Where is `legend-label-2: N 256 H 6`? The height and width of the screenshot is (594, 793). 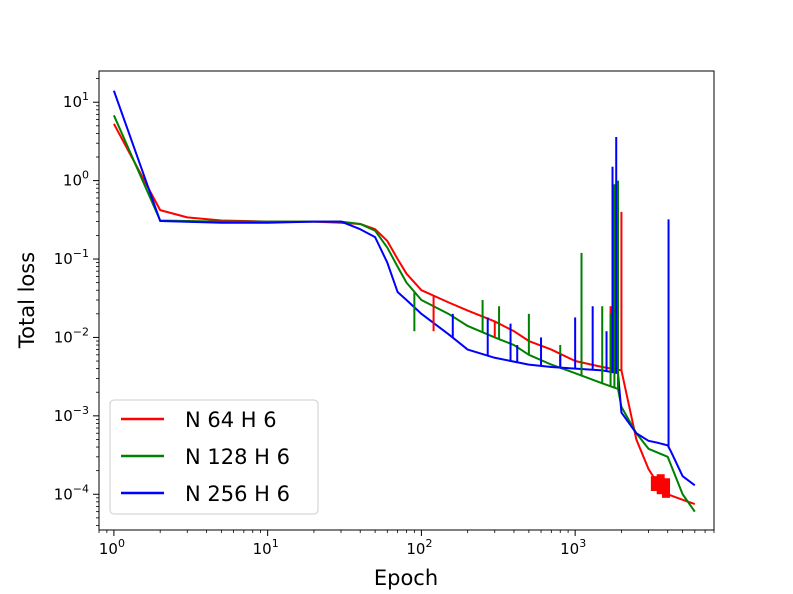
legend-label-2: N 256 H 6 is located at coordinates (237, 494).